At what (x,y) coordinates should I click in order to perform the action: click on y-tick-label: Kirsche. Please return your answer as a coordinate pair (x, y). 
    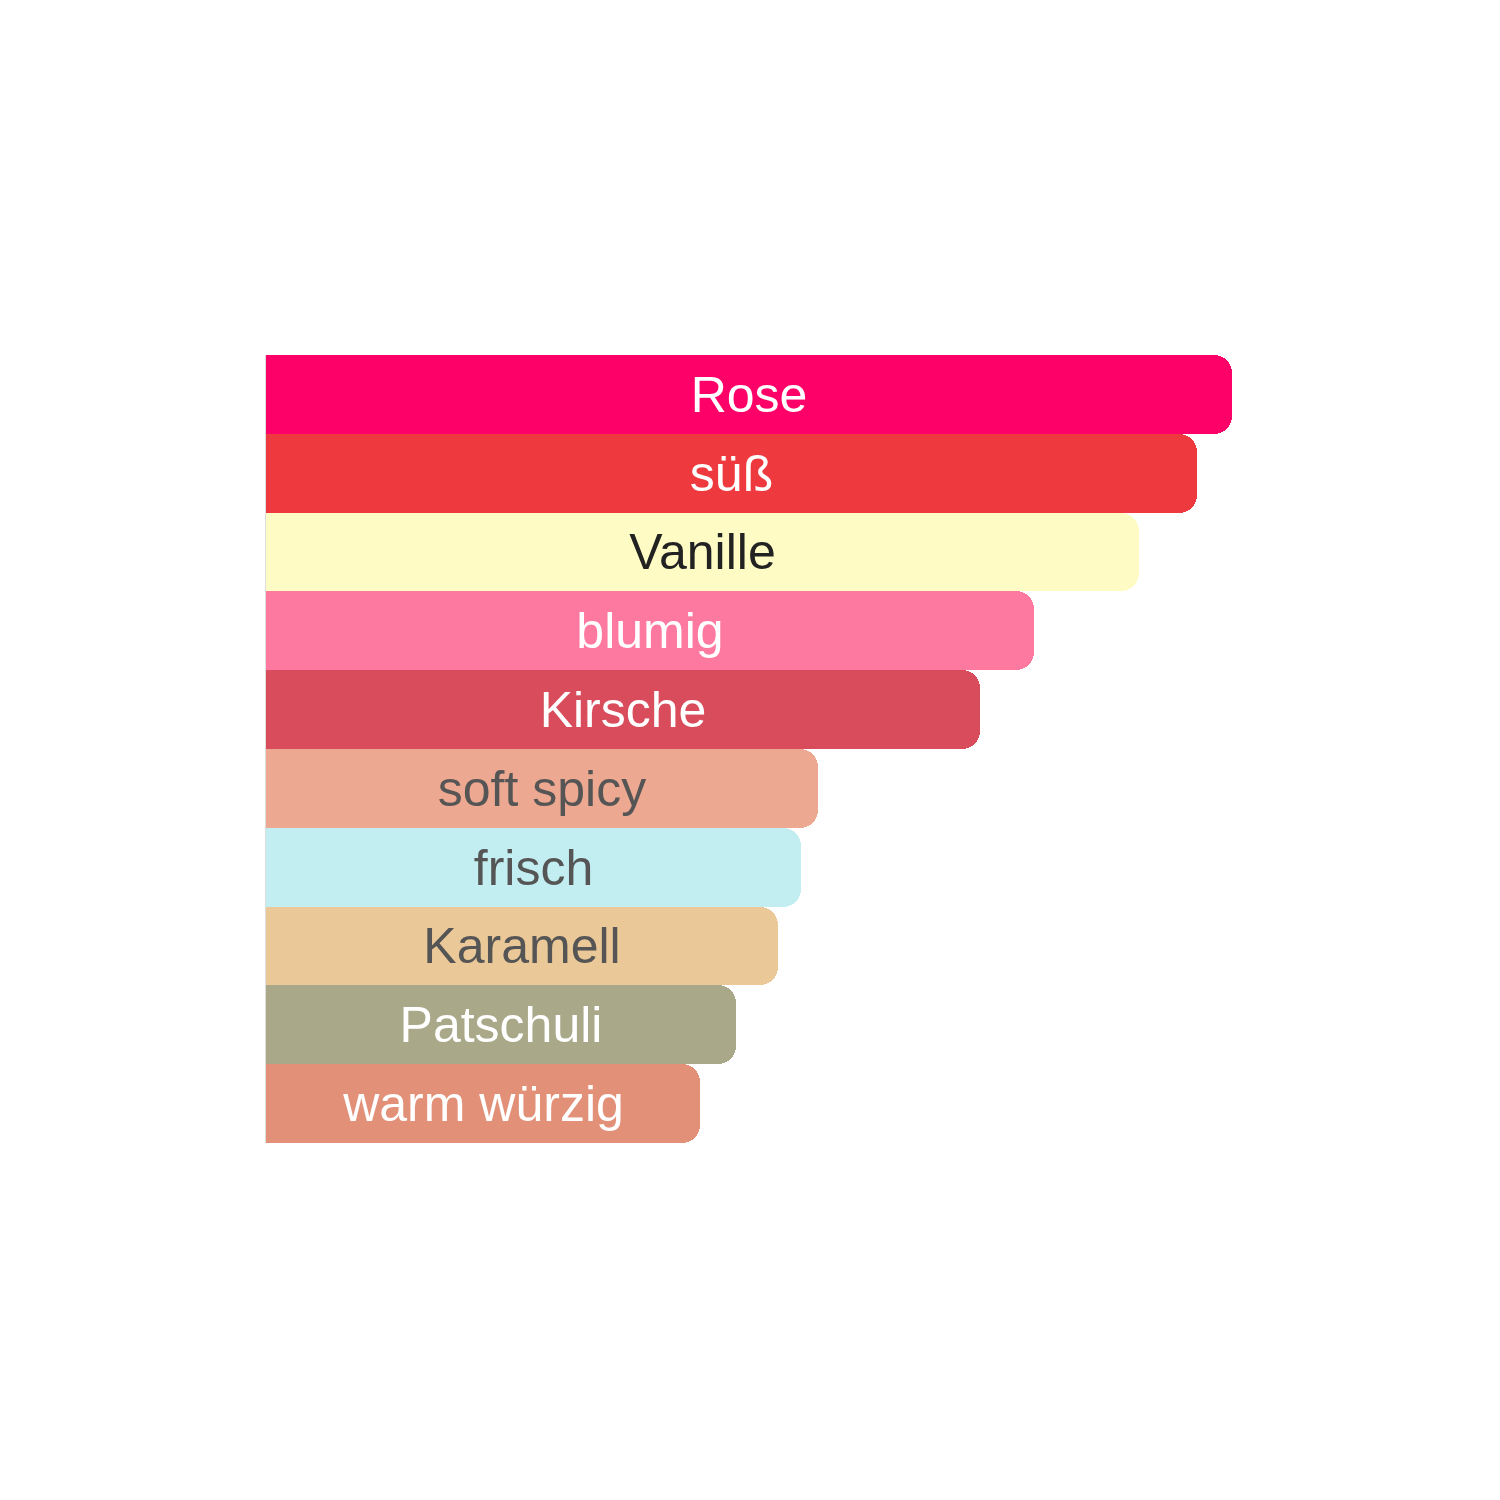
    Looking at the image, I should click on (623, 709).